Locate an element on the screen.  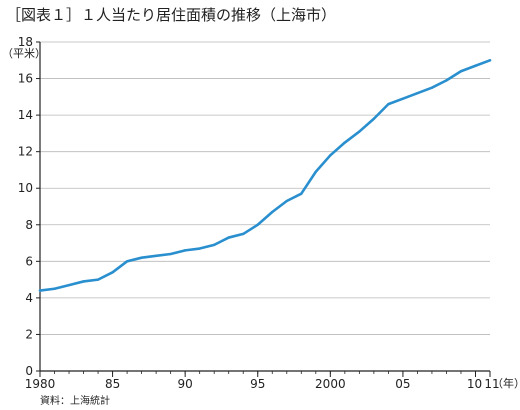
data-point-1993 is located at coordinates (228, 237).